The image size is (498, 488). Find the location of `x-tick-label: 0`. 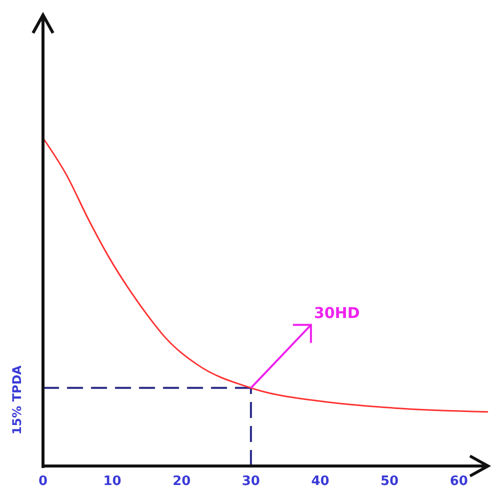

x-tick-label: 0 is located at coordinates (43, 481).